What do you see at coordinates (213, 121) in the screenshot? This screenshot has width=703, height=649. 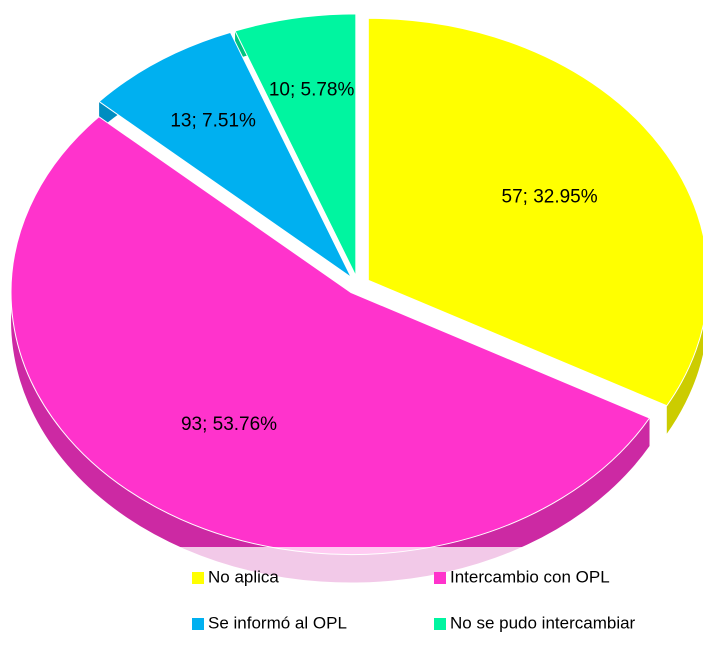 I see `data-label: 13; 7.51%` at bounding box center [213, 121].